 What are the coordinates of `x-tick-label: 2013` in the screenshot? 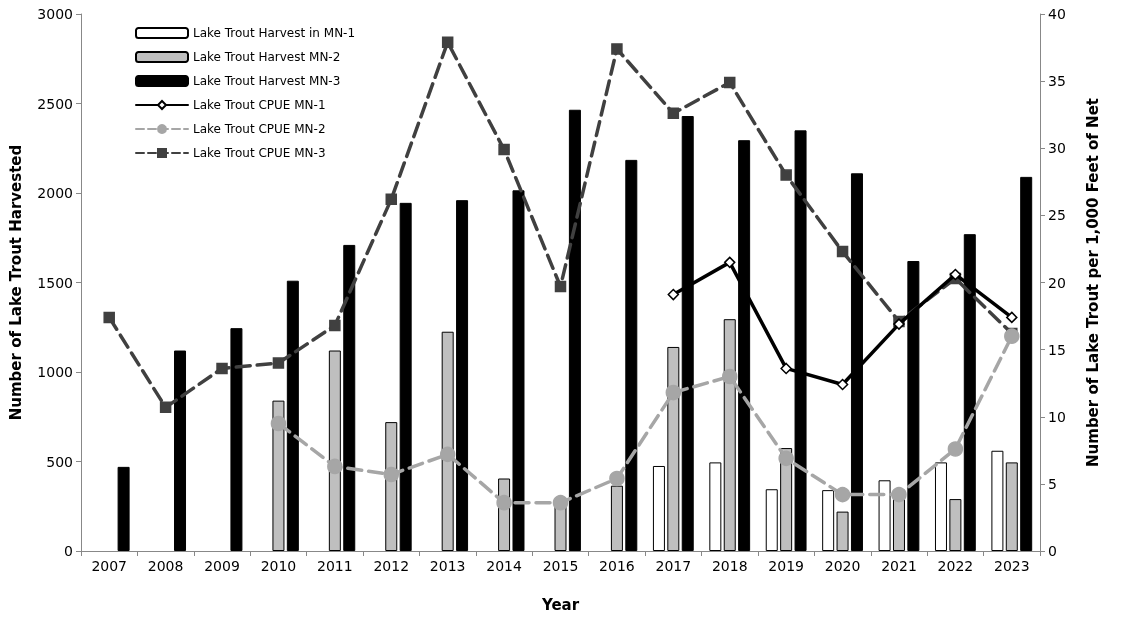 It's located at (447, 566).